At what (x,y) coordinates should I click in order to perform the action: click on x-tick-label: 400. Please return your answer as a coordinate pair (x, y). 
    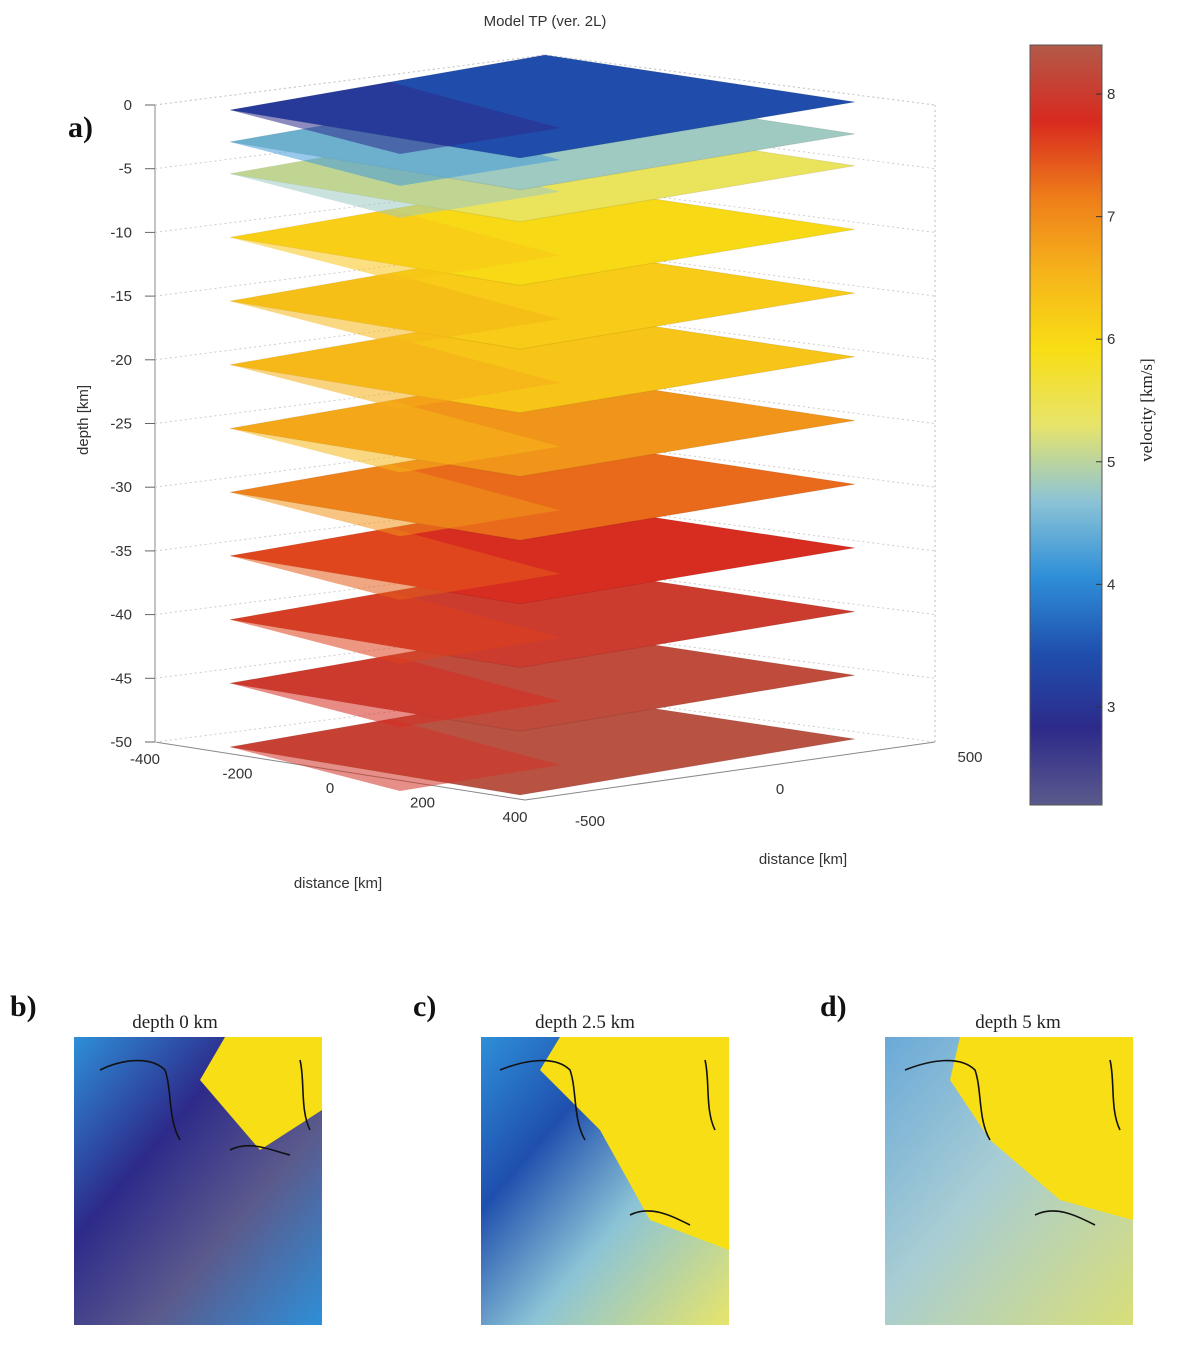
    Looking at the image, I should click on (514, 817).